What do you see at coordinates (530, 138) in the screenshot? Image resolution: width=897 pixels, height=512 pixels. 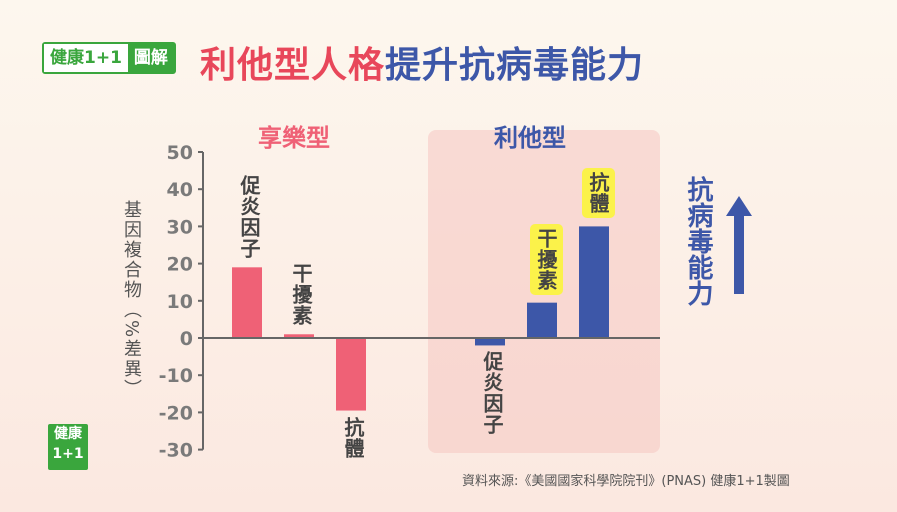 I see `group-label-altruistic: 利他型` at bounding box center [530, 138].